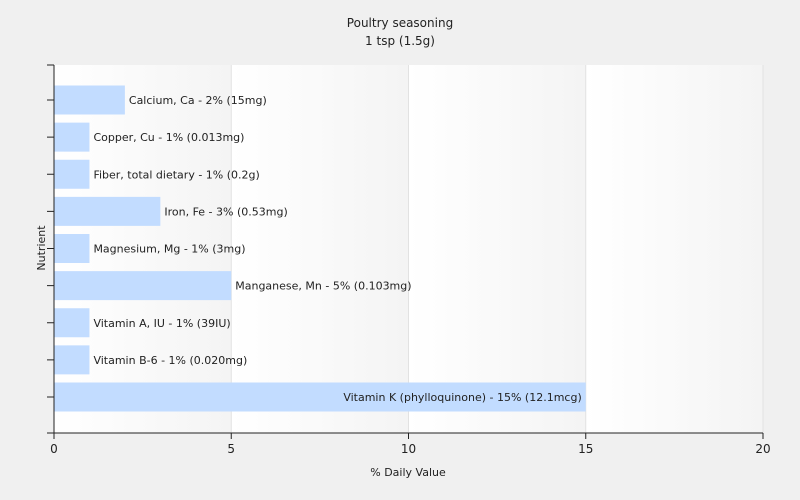 This screenshot has width=800, height=500. I want to click on x-tick-label: 10, so click(408, 449).